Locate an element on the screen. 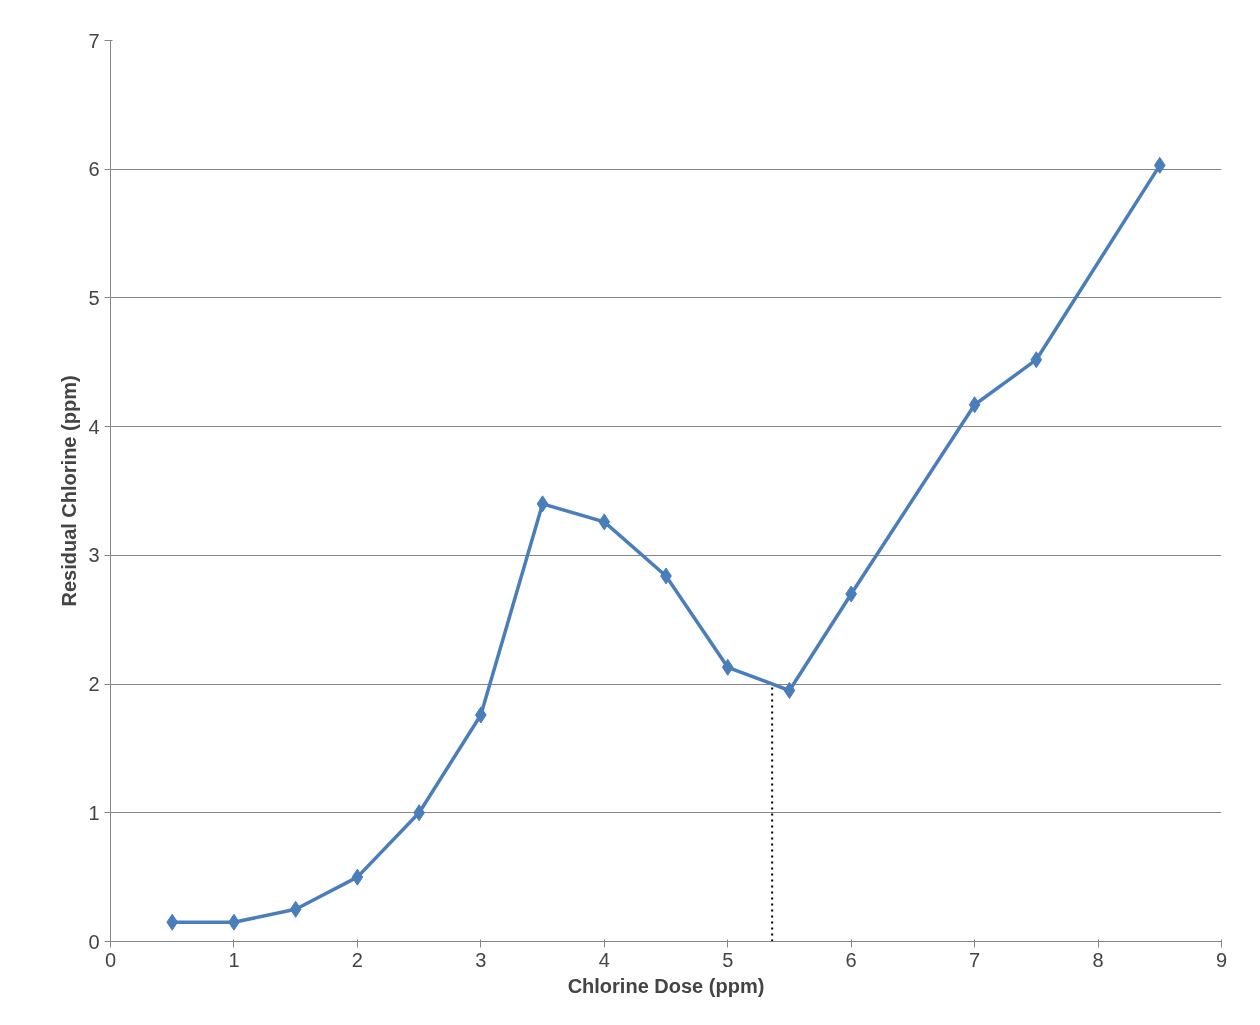 This screenshot has height=1025, width=1260. x-tick-label: 0 is located at coordinates (110, 959).